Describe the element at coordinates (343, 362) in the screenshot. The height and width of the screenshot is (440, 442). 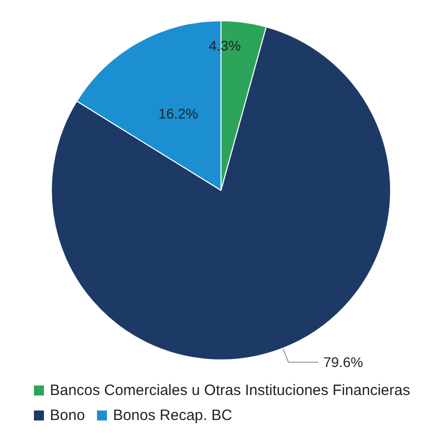
I see `data-label: 79.6%` at that location.